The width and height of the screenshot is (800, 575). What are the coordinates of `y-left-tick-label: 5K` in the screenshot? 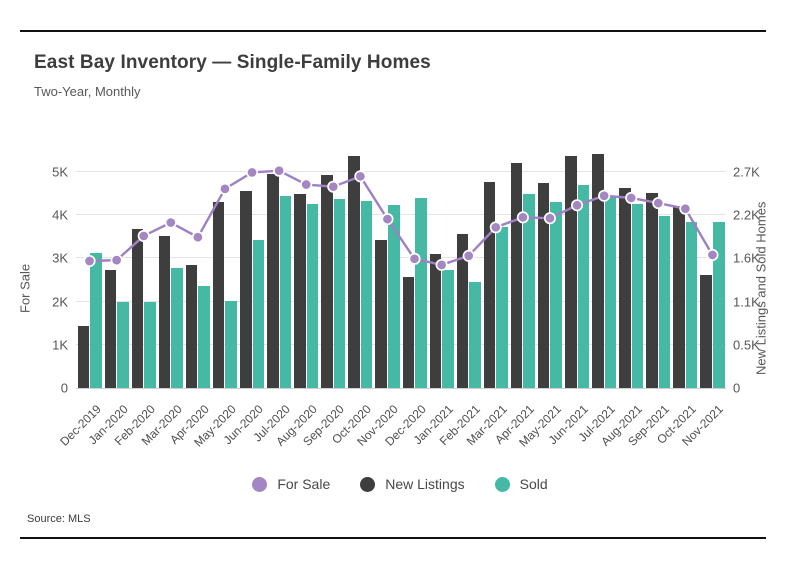 It's located at (60, 172).